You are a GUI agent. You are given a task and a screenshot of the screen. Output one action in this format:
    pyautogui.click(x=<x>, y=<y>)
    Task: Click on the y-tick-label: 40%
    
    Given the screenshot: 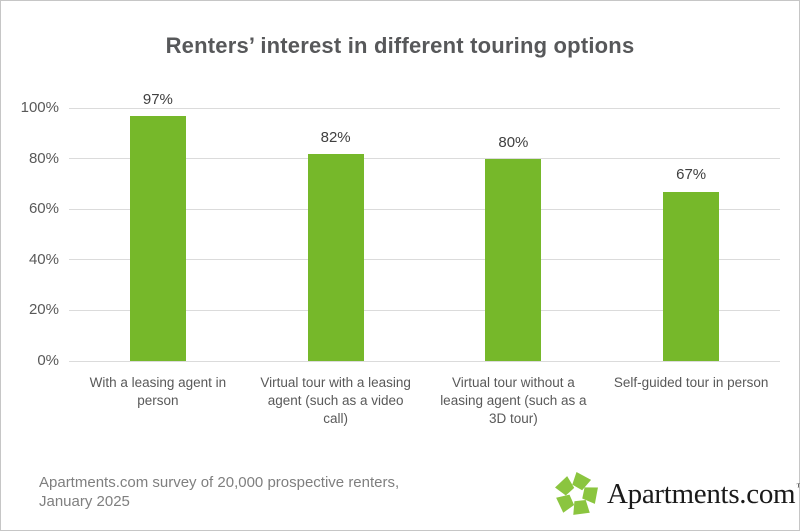 What is the action you would take?
    pyautogui.click(x=43, y=259)
    